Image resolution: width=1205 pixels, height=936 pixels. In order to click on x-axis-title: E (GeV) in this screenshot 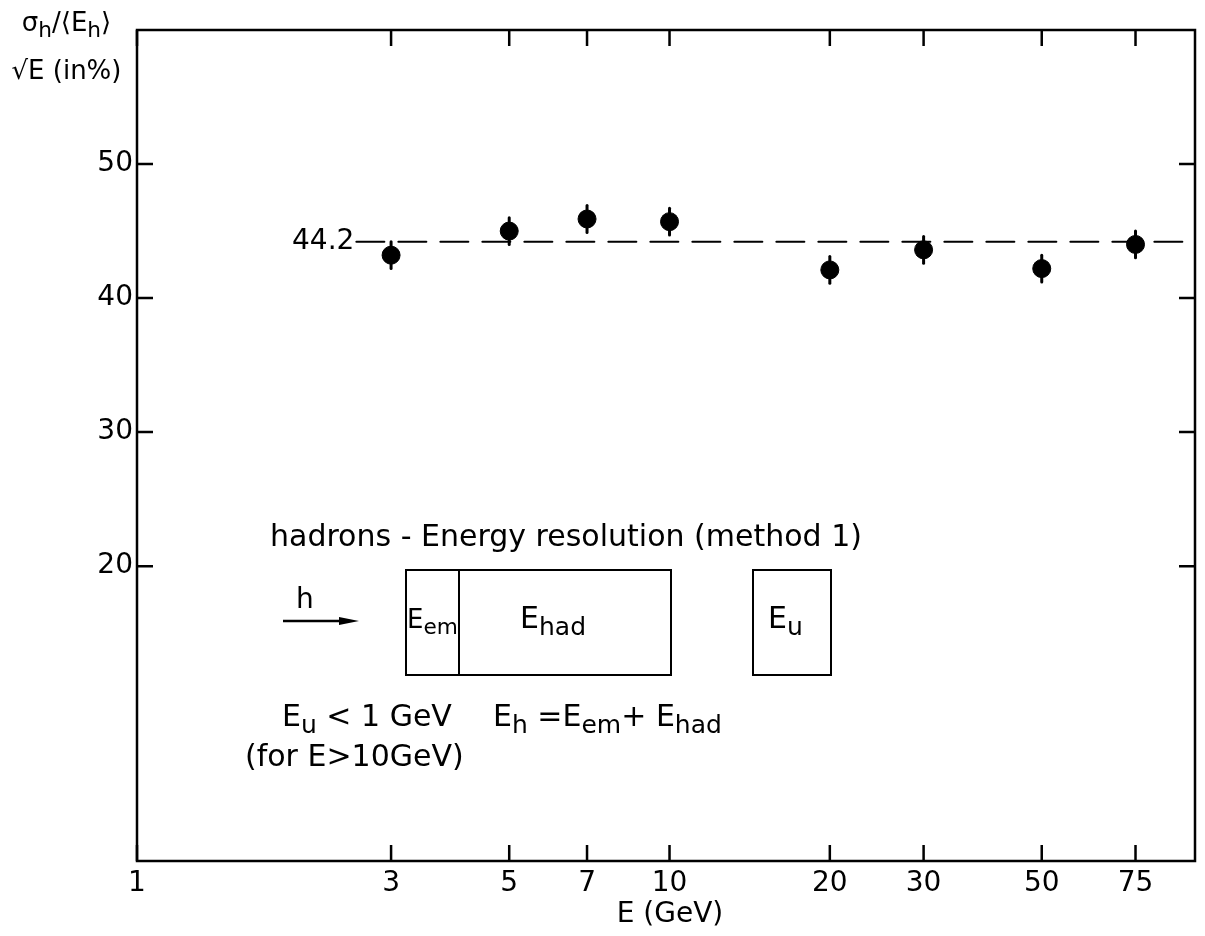, I will do `click(670, 912)`.